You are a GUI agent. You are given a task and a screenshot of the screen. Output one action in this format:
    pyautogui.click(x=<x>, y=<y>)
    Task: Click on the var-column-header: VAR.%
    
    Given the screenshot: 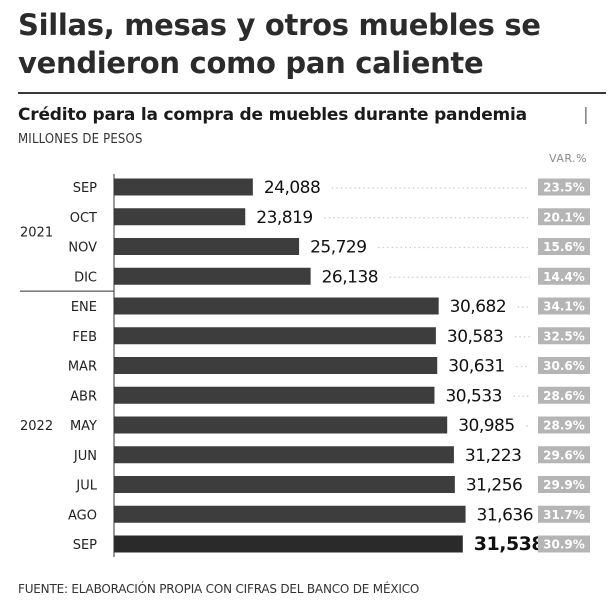 What is the action you would take?
    pyautogui.click(x=568, y=158)
    